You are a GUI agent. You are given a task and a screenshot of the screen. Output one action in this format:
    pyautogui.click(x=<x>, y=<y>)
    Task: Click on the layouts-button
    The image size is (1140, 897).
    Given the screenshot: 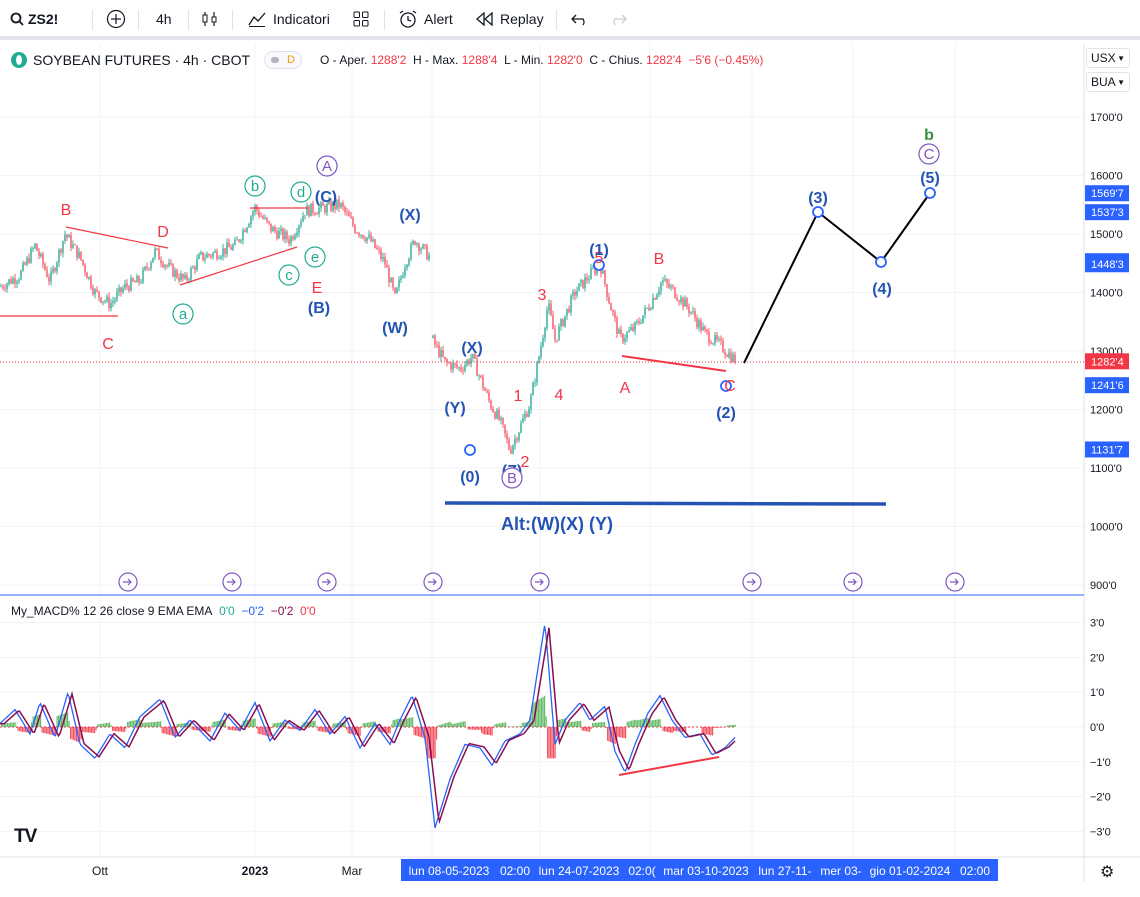 What is the action you would take?
    pyautogui.click(x=361, y=19)
    